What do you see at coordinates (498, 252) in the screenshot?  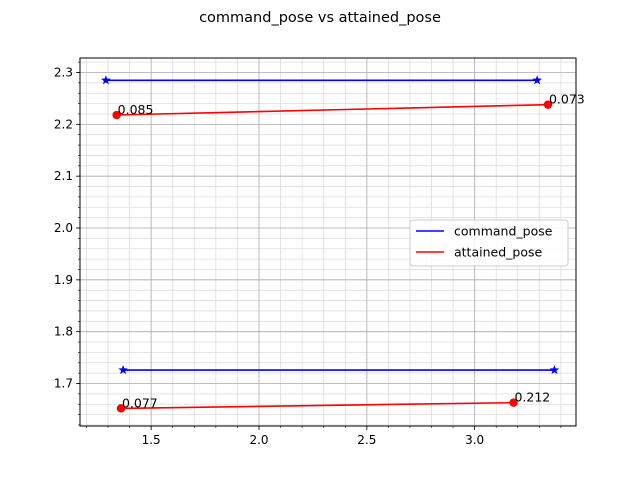 I see `legend-label: attained_pose` at bounding box center [498, 252].